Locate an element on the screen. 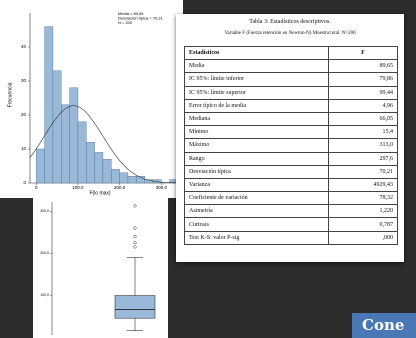 Image resolution: width=416 pixels, height=338 pixels. table-cell: Curtosis is located at coordinates (256, 224).